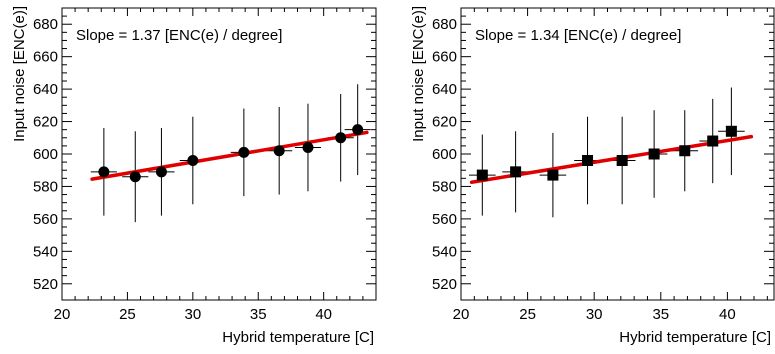  I want to click on slope-annotation: Slope = 1.37 [ENC(e) / degree], so click(179, 35).